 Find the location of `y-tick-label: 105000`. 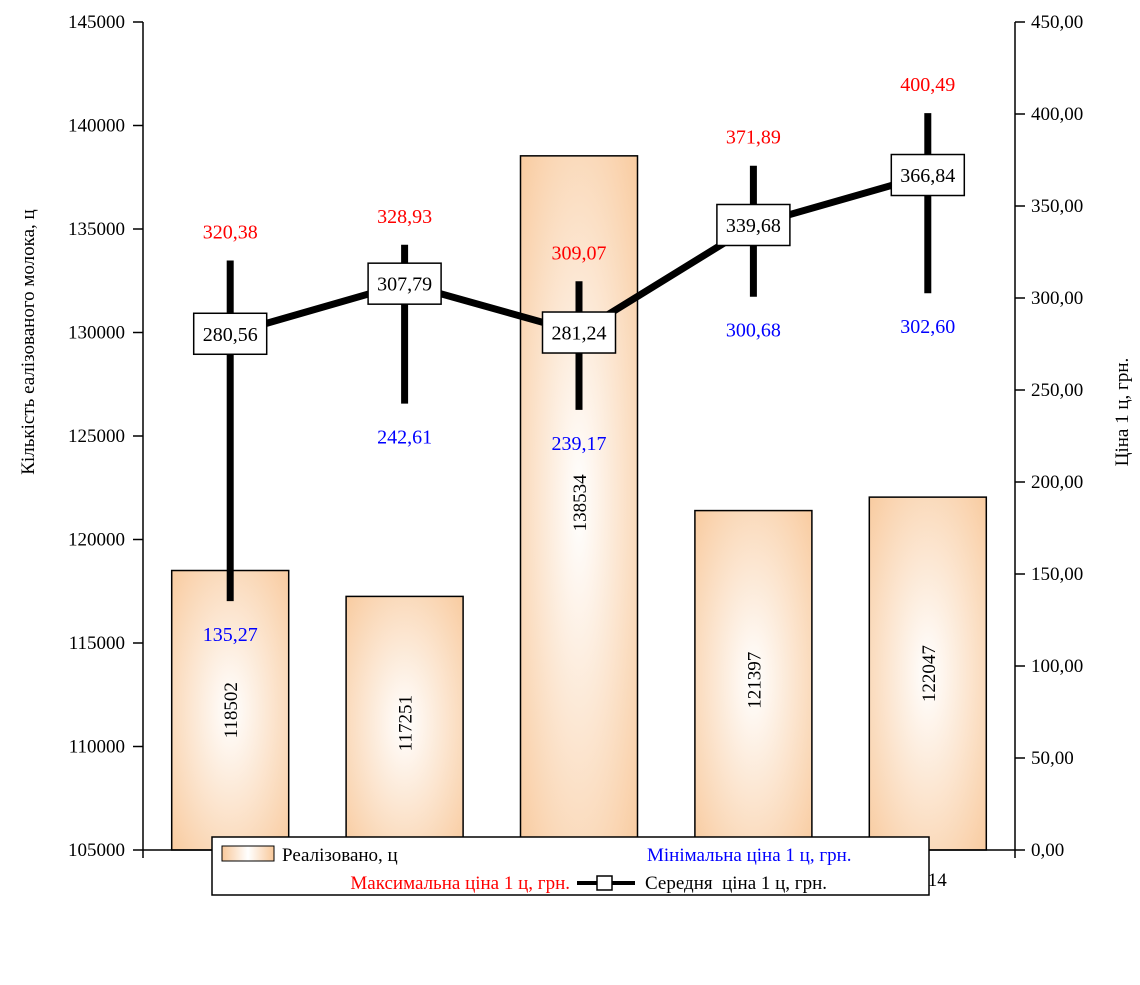

y-tick-label: 105000 is located at coordinates (96, 850).